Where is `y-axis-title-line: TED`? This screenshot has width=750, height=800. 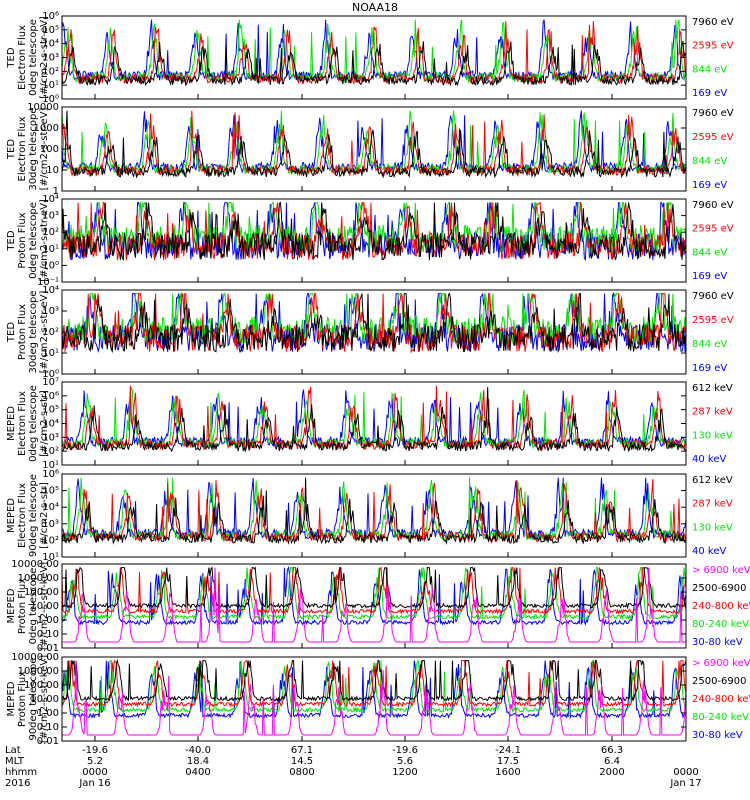
y-axis-title-line: TED is located at coordinates (11, 332).